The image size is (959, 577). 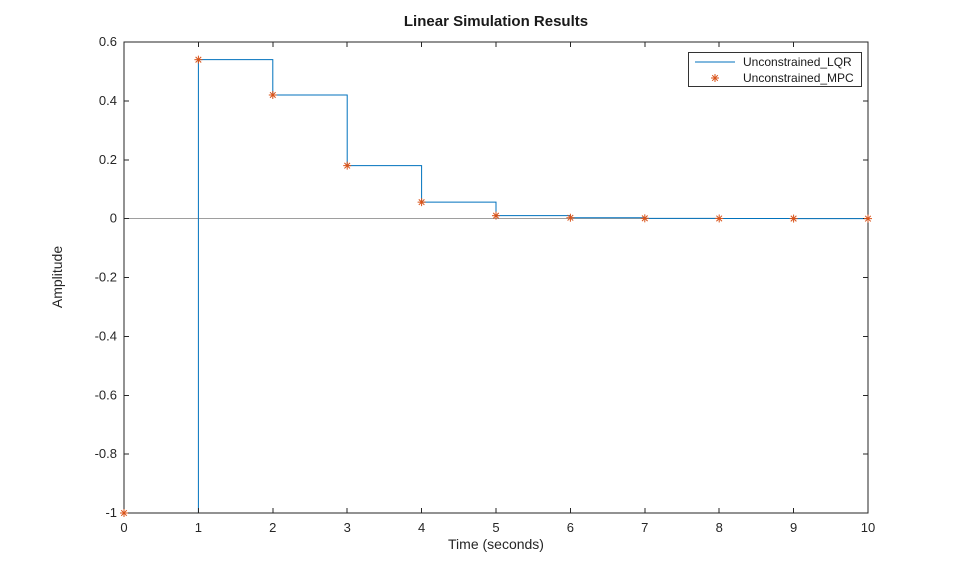 What do you see at coordinates (108, 41) in the screenshot?
I see `y-tick-label: 0.6` at bounding box center [108, 41].